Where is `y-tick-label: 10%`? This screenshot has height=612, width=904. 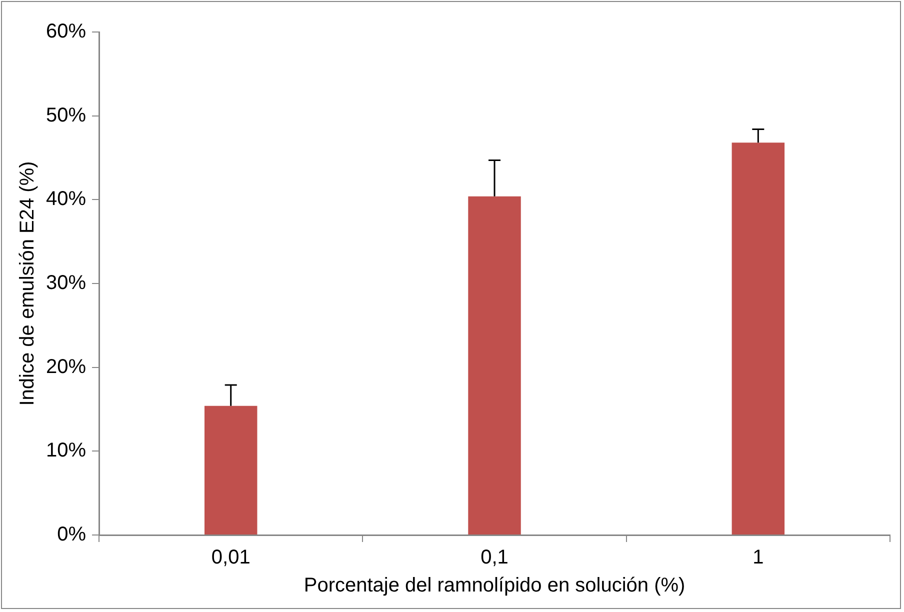 y-tick-label: 10% is located at coordinates (66, 451).